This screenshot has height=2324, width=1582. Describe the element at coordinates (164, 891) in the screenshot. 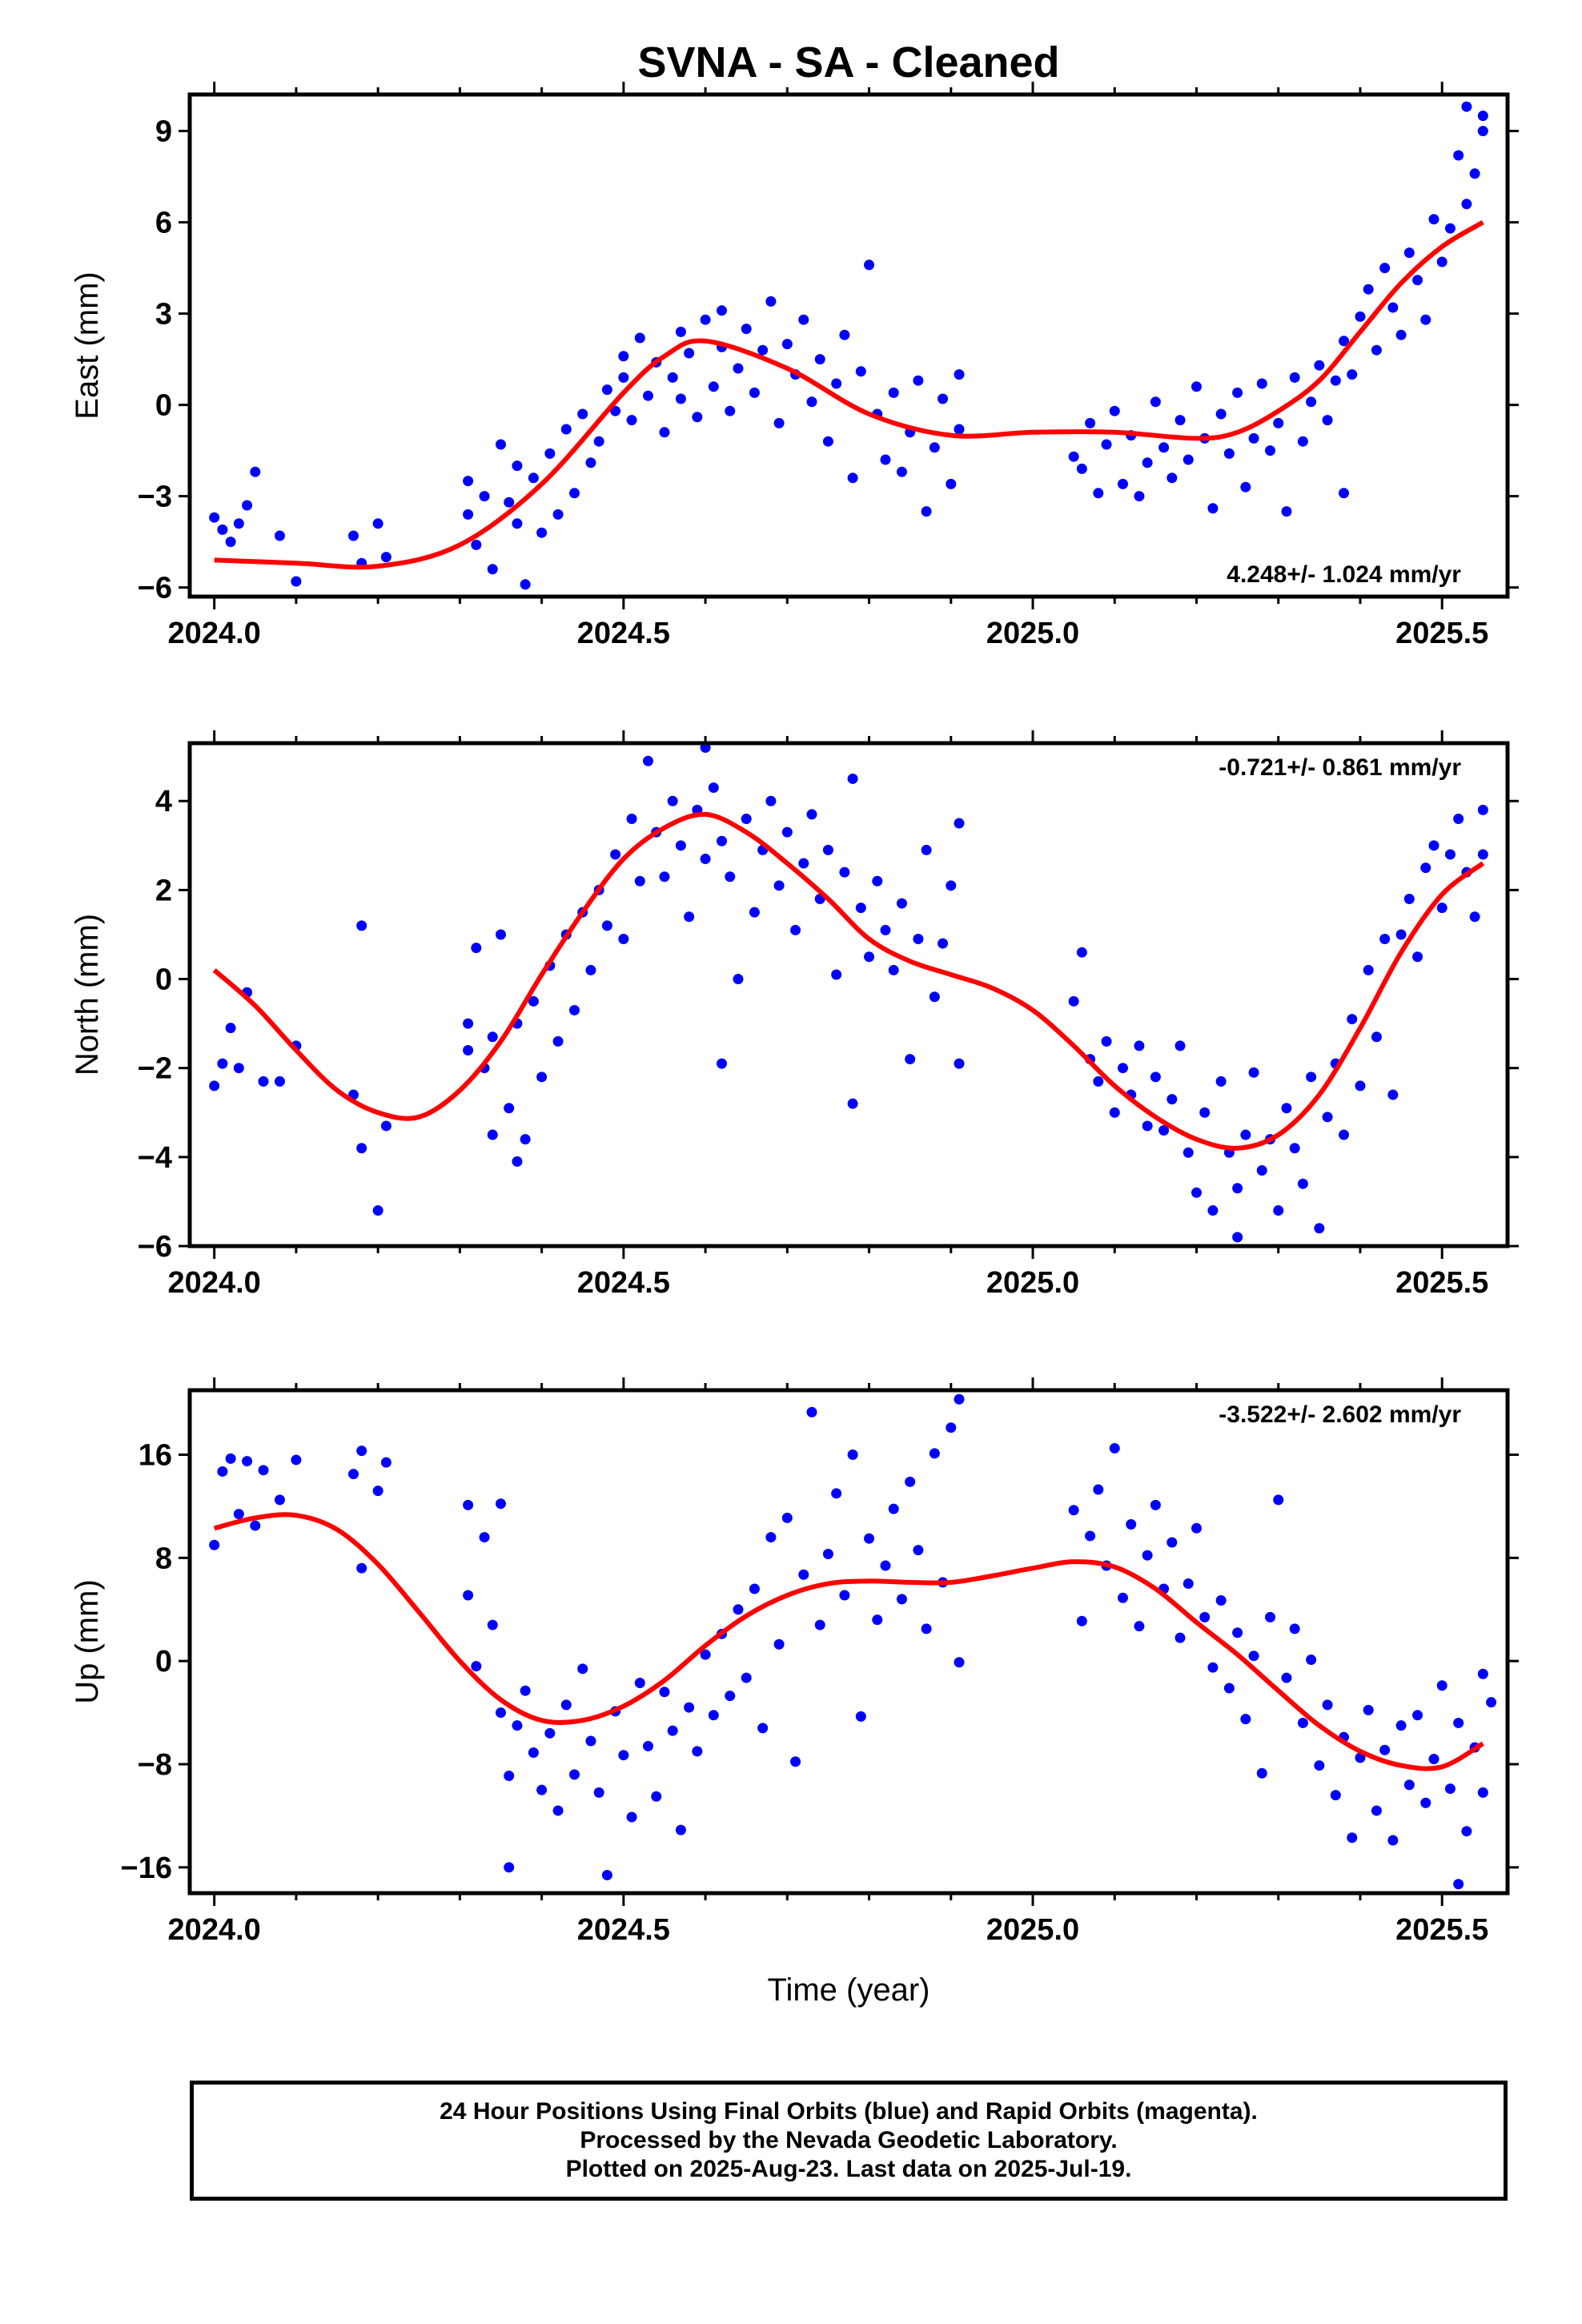

I see `y-tick-label: 2` at that location.